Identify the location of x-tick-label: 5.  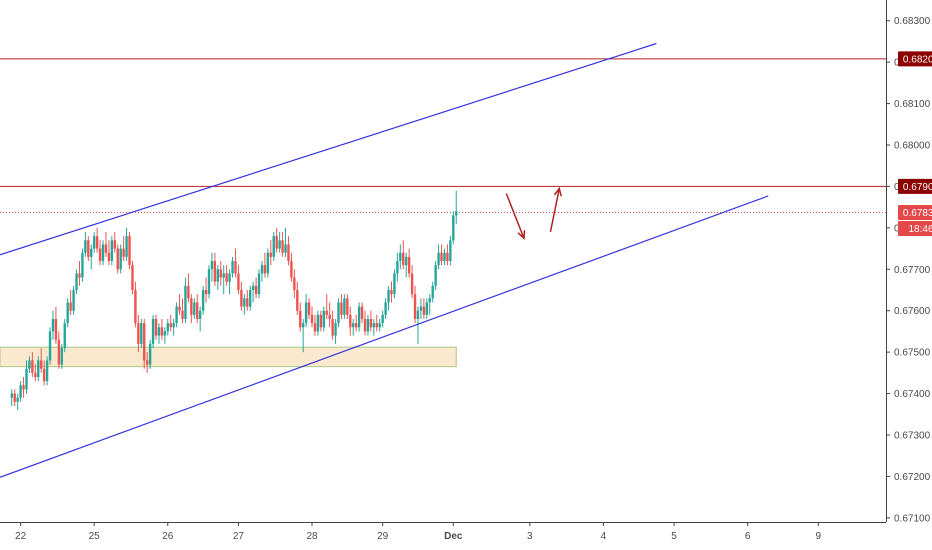
(674, 536).